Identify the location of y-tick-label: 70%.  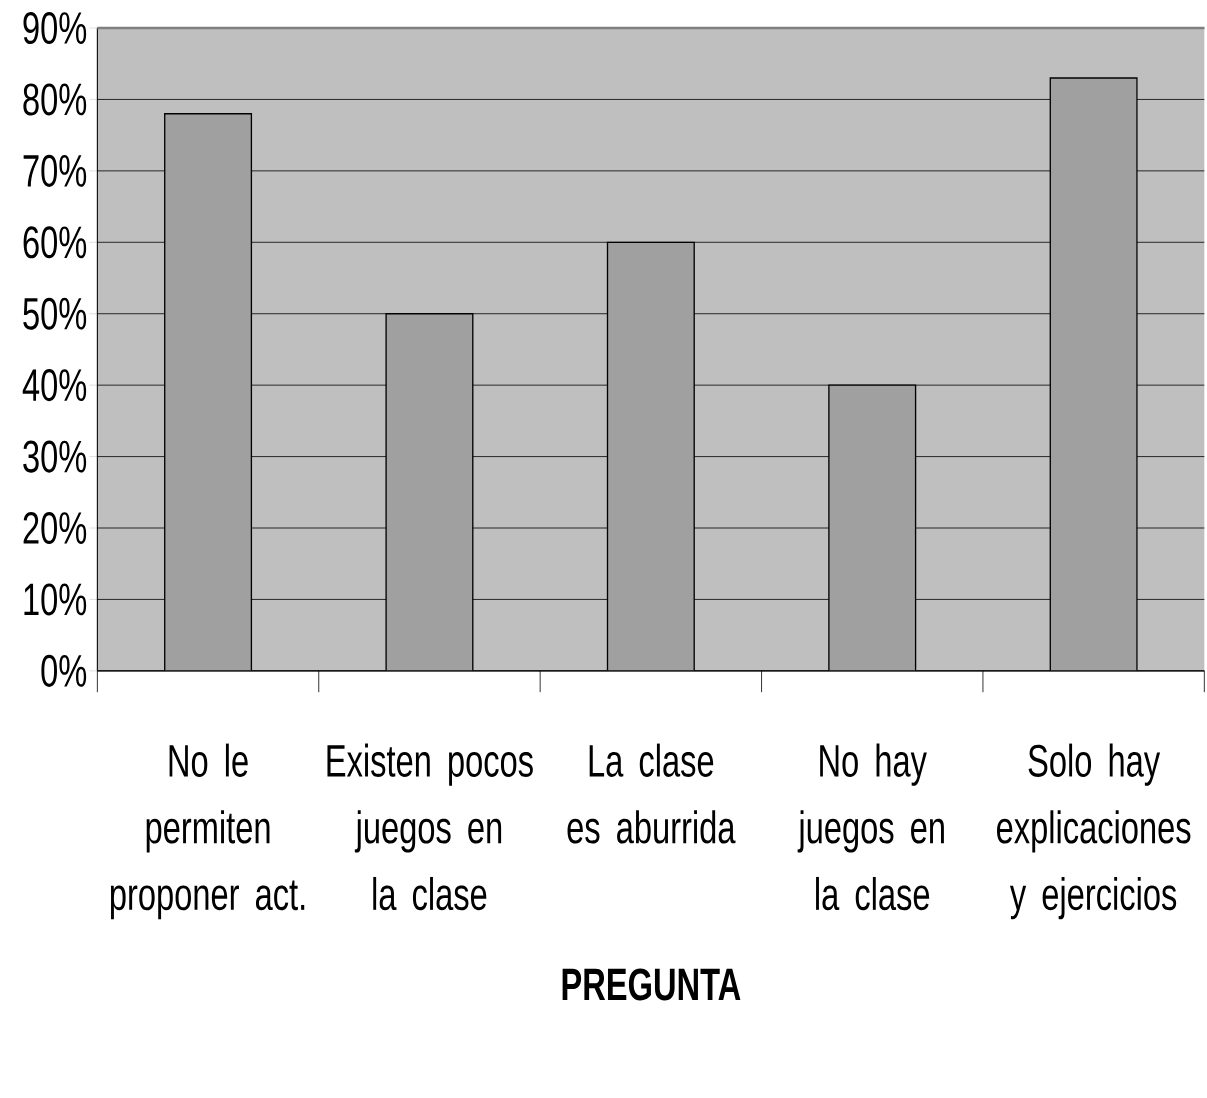
(55, 171).